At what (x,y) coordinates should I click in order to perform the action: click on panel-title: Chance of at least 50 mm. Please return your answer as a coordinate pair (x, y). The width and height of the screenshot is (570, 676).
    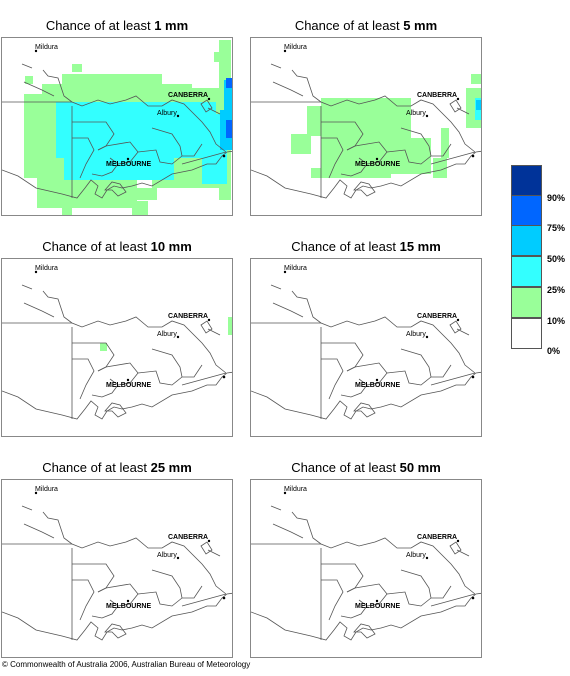
    Looking at the image, I should click on (366, 467).